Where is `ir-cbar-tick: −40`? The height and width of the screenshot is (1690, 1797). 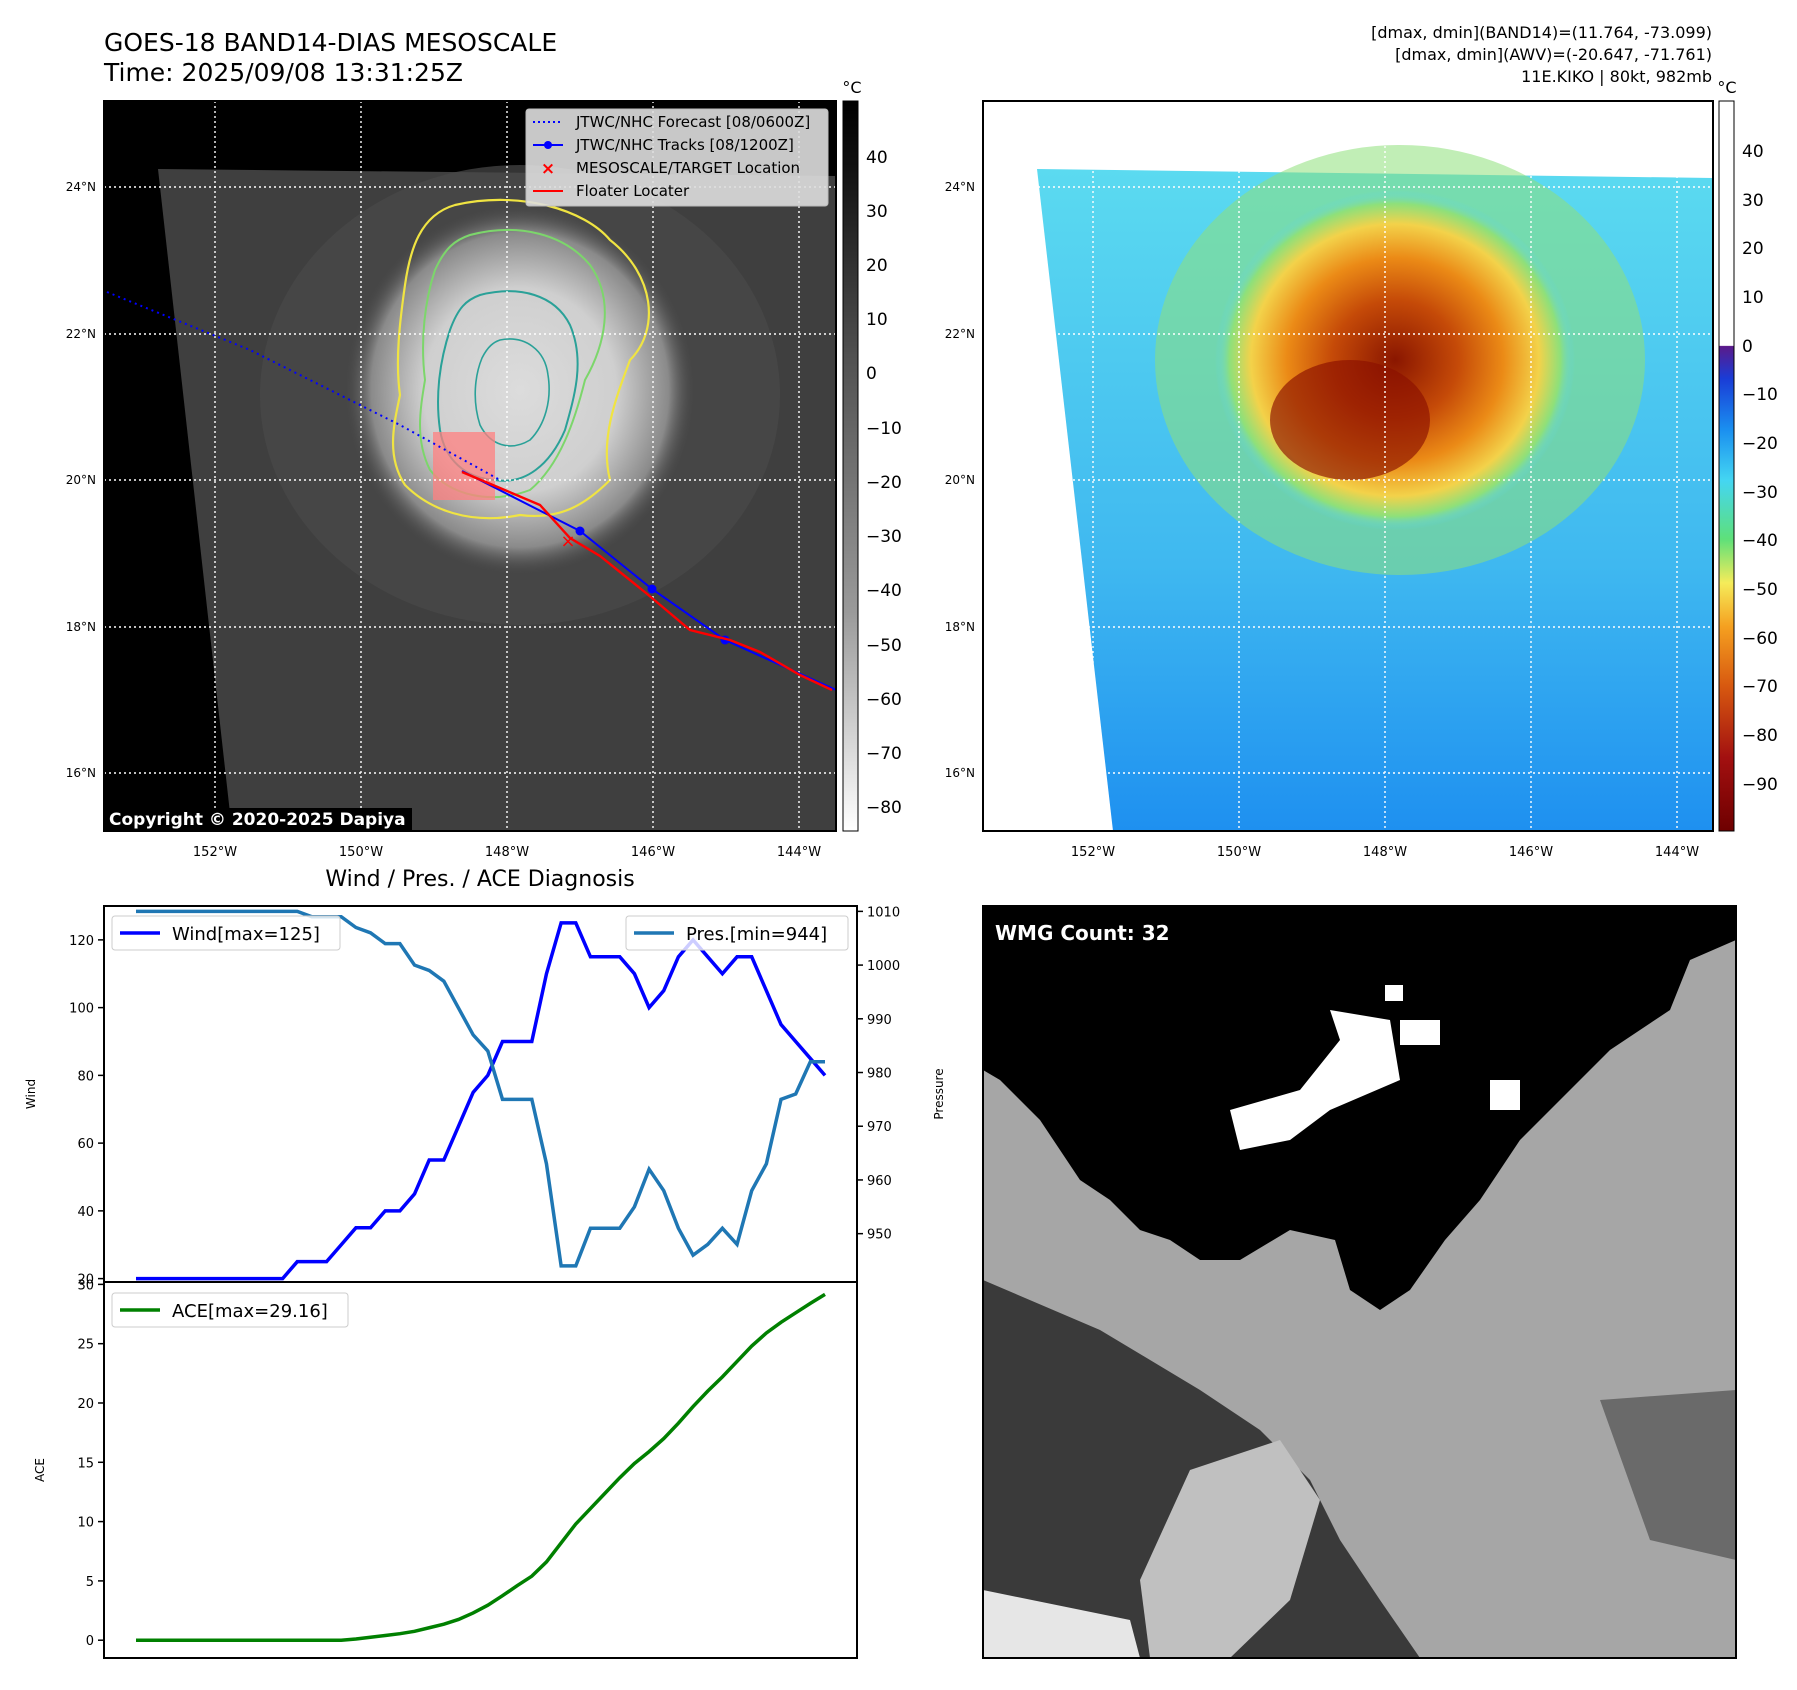 ir-cbar-tick: −40 is located at coordinates (884, 591).